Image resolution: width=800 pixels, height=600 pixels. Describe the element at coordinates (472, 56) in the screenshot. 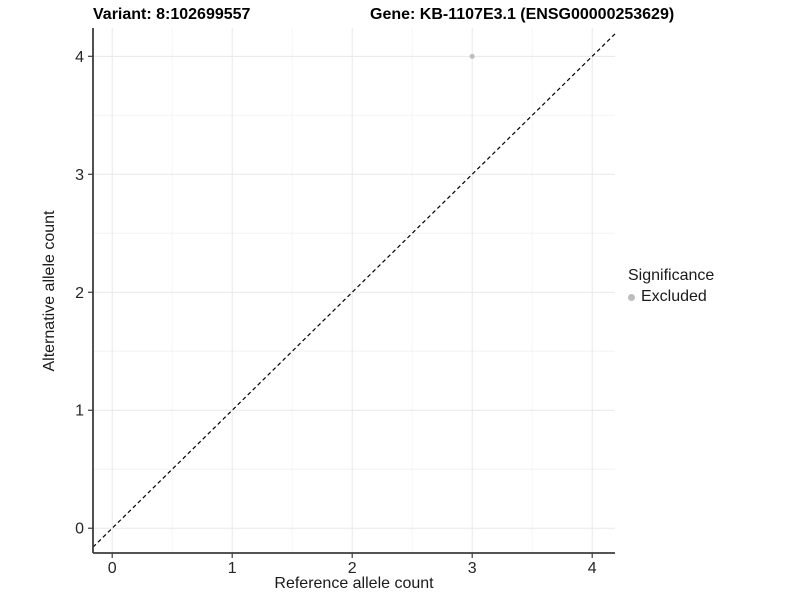

I see `data-point` at that location.